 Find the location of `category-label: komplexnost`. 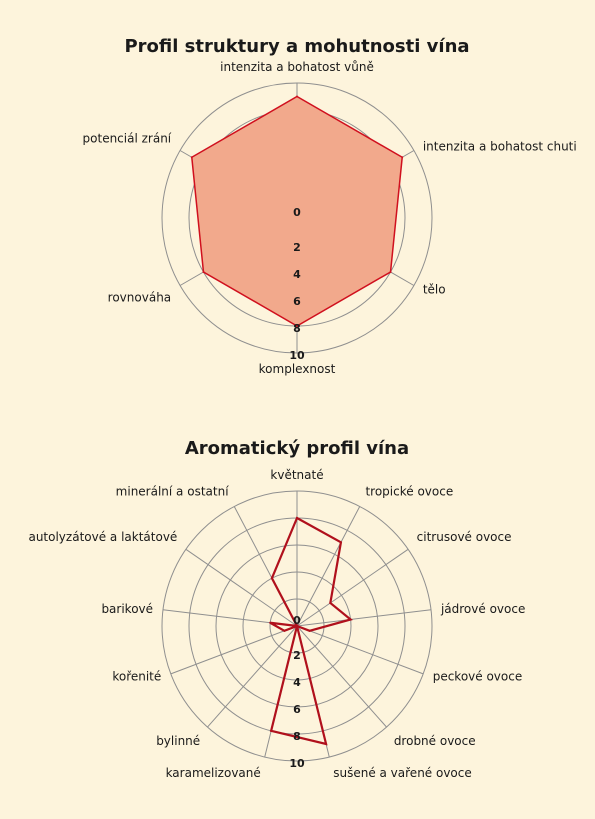

category-label: komplexnost is located at coordinates (297, 369).